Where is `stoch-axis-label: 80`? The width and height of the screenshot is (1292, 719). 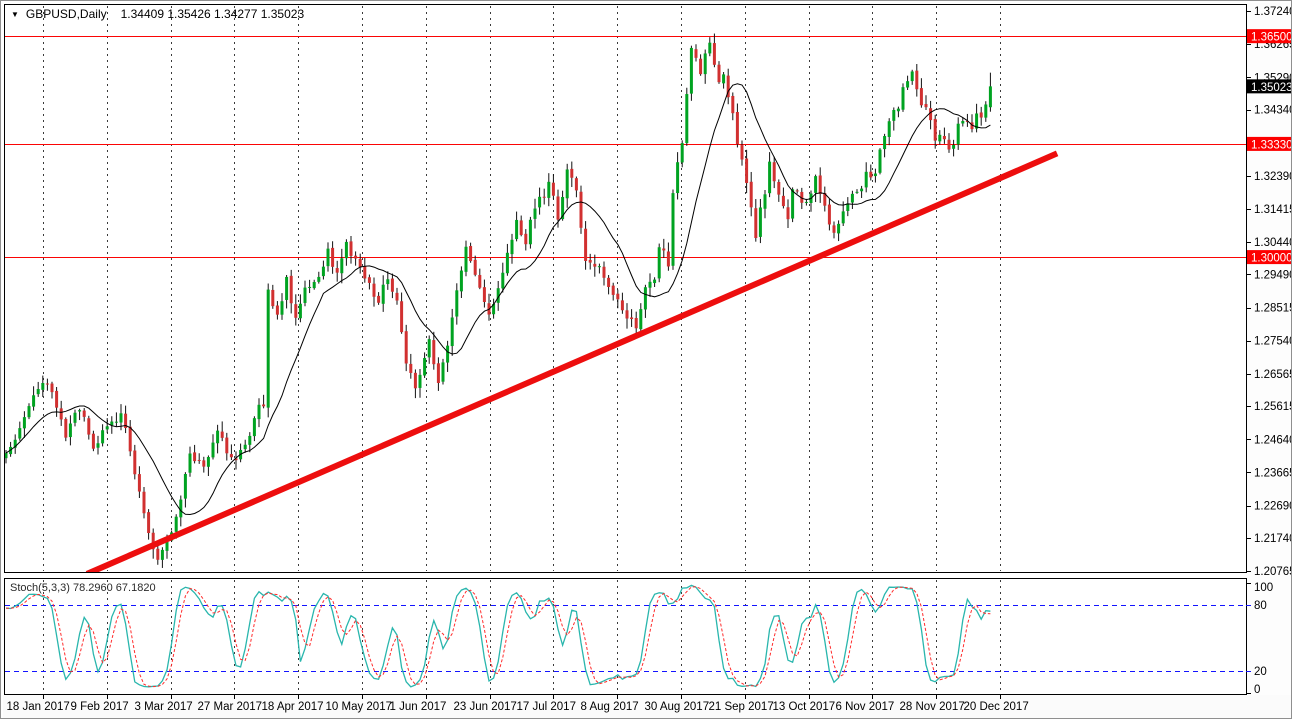
stoch-axis-label: 80 is located at coordinates (1260, 606).